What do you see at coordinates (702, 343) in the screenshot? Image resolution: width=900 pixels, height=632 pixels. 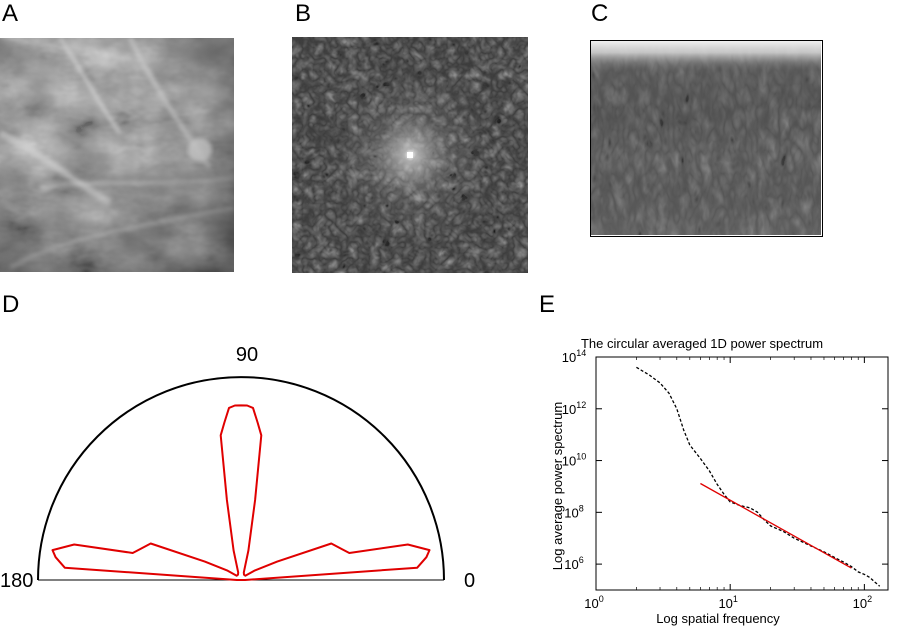 I see `chart-title: The circular averaged 1D power spectrum` at bounding box center [702, 343].